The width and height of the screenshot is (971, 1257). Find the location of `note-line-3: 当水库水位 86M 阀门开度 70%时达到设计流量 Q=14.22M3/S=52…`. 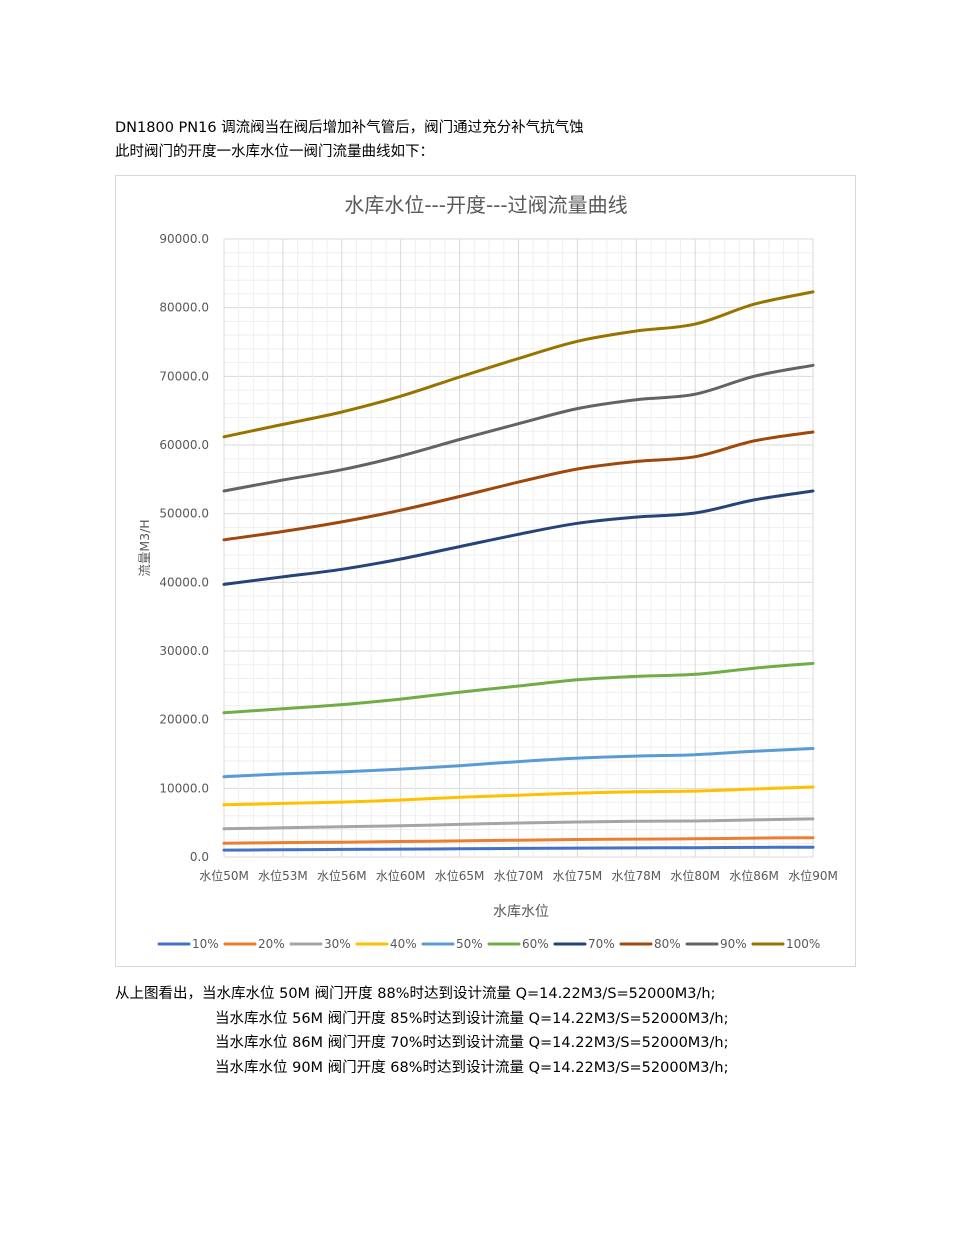

note-line-3: 当水库水位 86M 阀门开度 70%时达到设计流量 Q=14.22M3/S=52… is located at coordinates (472, 1043).